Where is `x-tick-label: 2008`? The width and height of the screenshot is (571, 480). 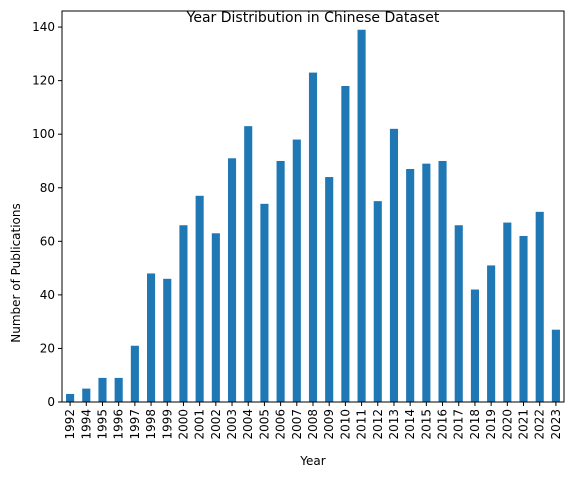 x-tick-label: 2008 is located at coordinates (313, 424).